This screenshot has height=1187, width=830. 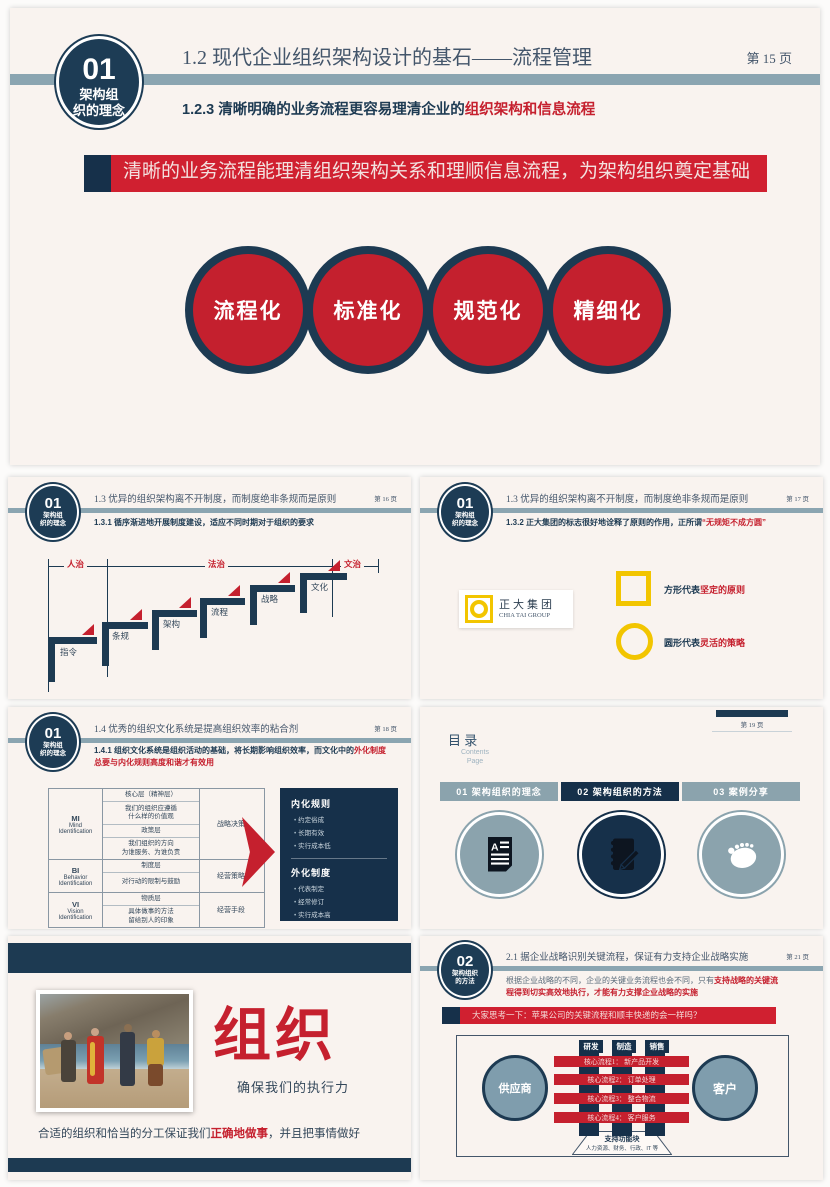 What do you see at coordinates (495, 847) in the screenshot?
I see `svg-text: A` at bounding box center [495, 847].